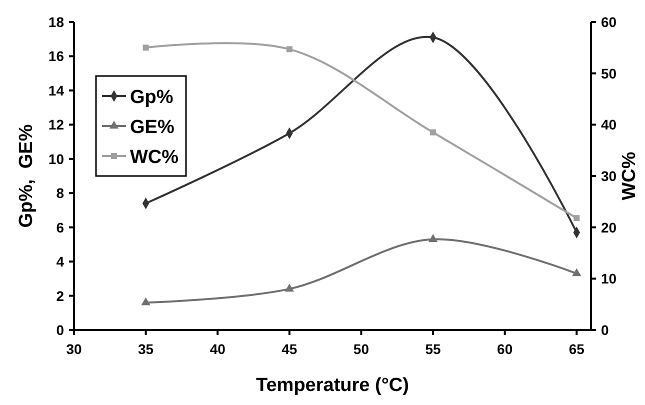 The height and width of the screenshot is (405, 645). What do you see at coordinates (629, 176) in the screenshot?
I see `y2-axis-title: WC%` at bounding box center [629, 176].